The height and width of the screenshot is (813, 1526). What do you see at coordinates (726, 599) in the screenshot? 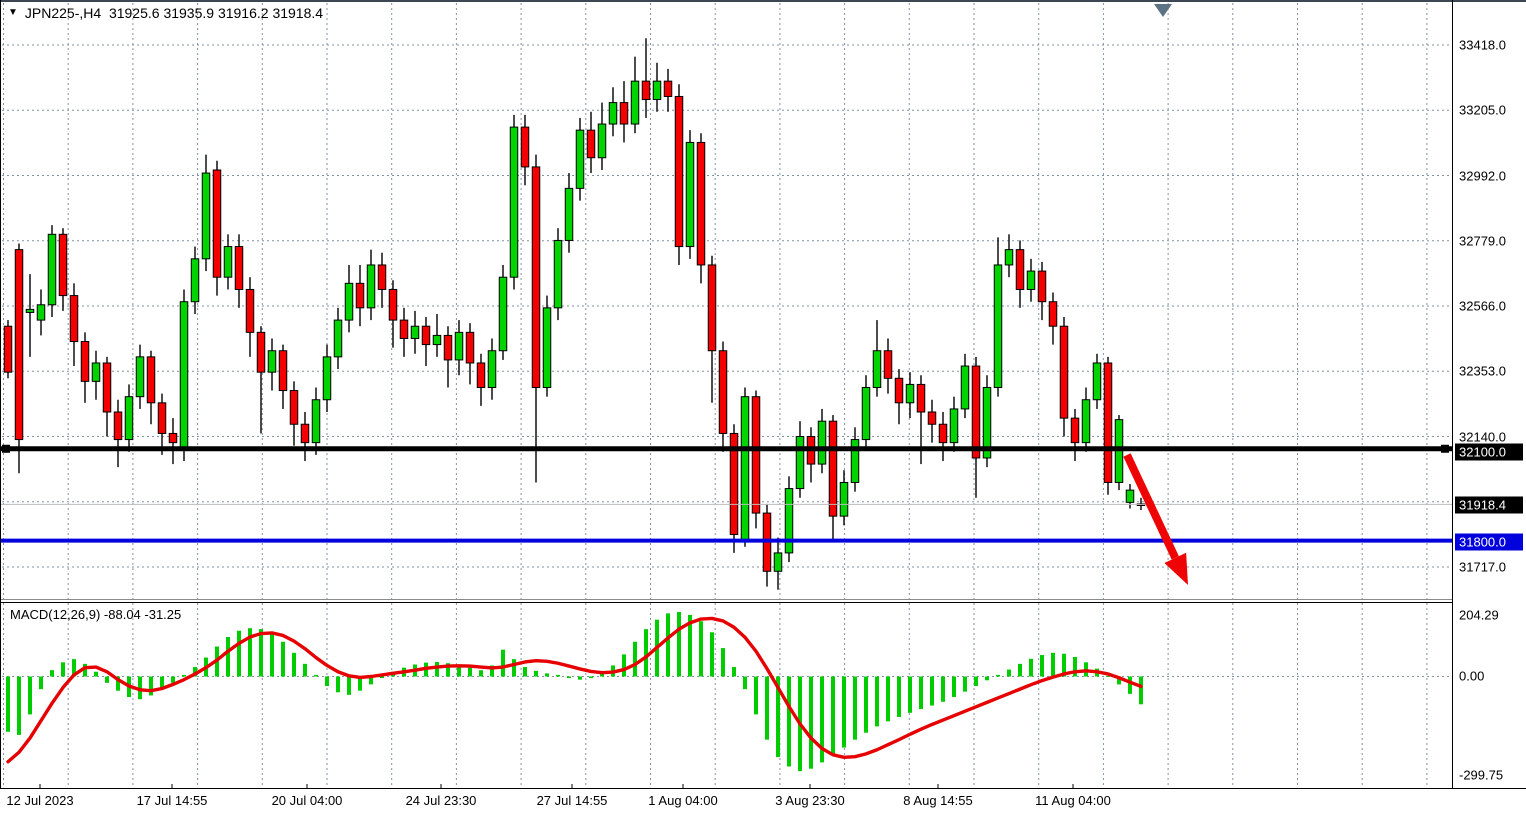
I see `panel-separator` at bounding box center [726, 599].